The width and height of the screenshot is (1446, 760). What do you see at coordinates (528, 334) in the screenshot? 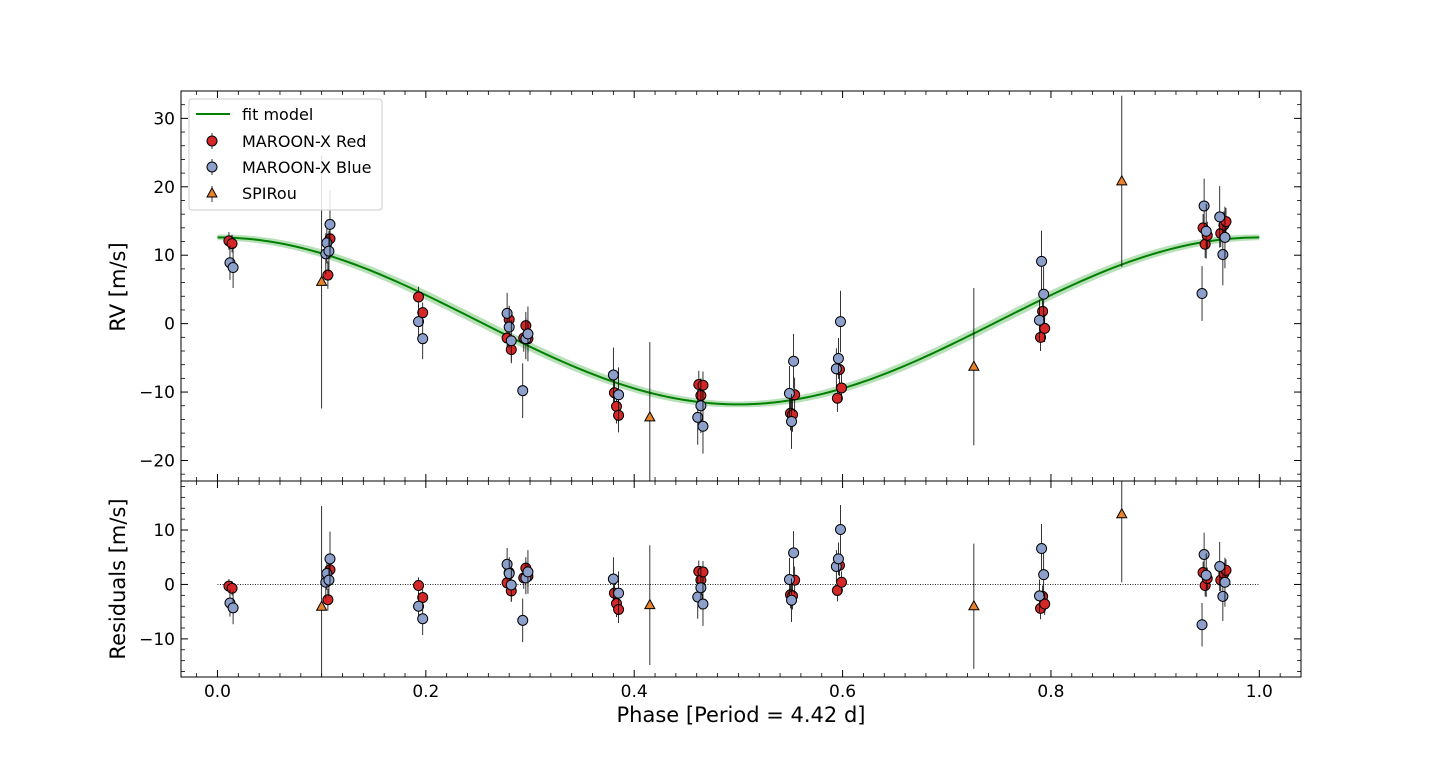
I see `maroon-x-blue-rv-point-13-marker` at bounding box center [528, 334].